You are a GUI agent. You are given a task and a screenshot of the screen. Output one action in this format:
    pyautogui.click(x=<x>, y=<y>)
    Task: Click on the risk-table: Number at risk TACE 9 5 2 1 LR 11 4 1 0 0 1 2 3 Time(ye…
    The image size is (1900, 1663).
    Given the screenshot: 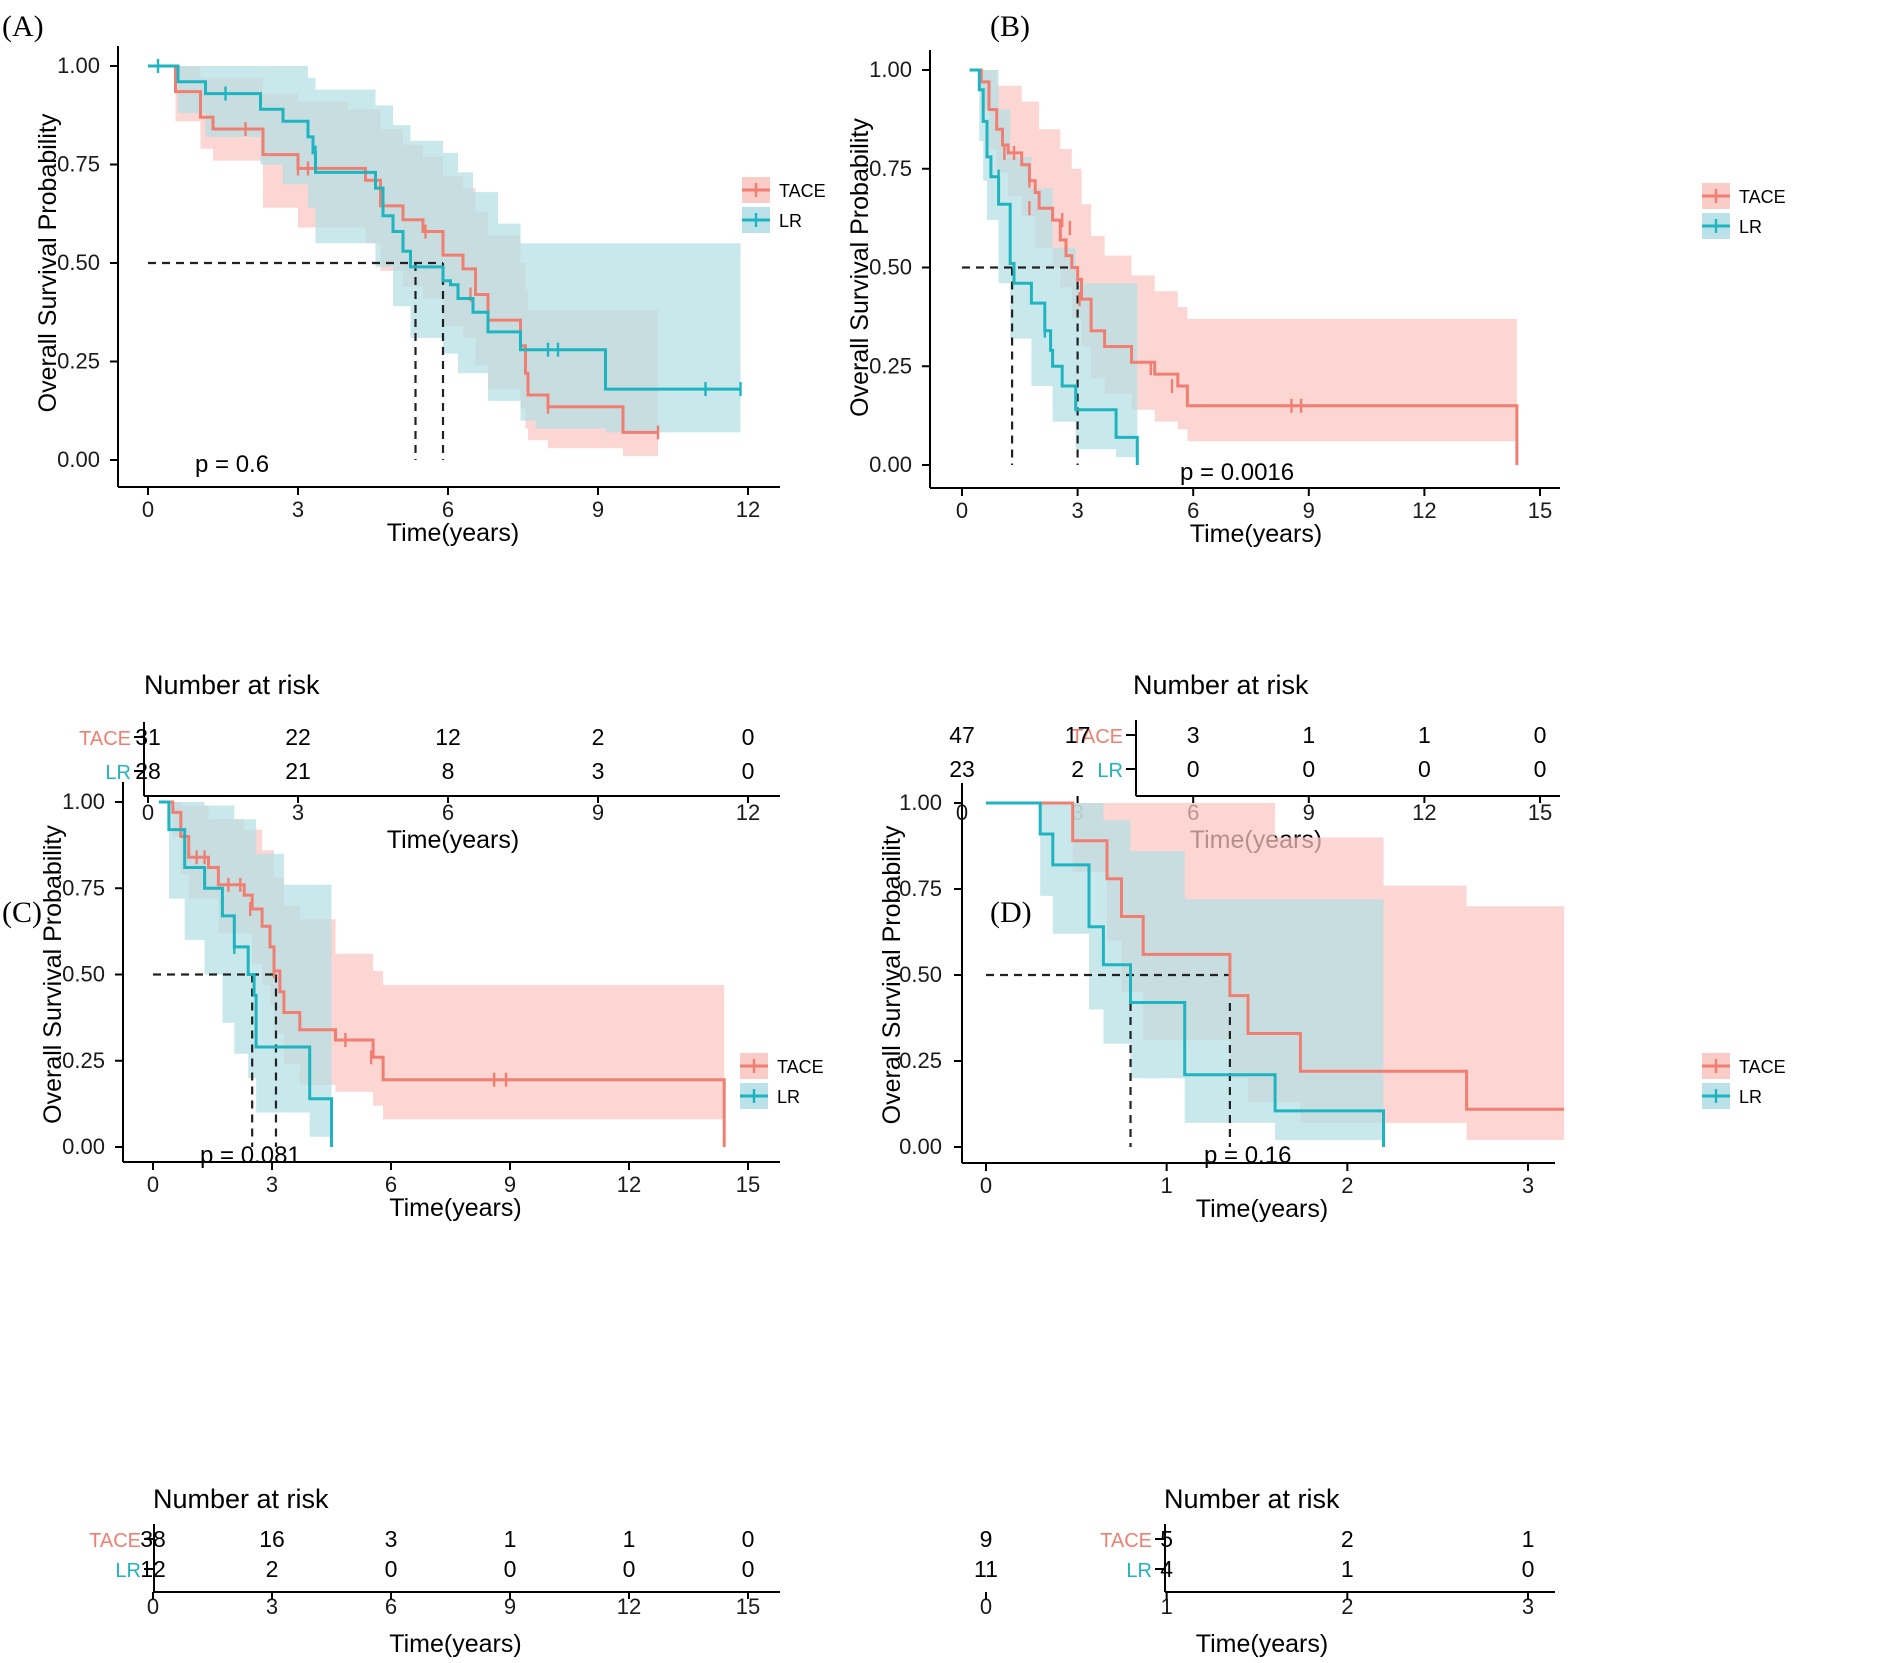 What is the action you would take?
    pyautogui.click(x=1264, y=1571)
    